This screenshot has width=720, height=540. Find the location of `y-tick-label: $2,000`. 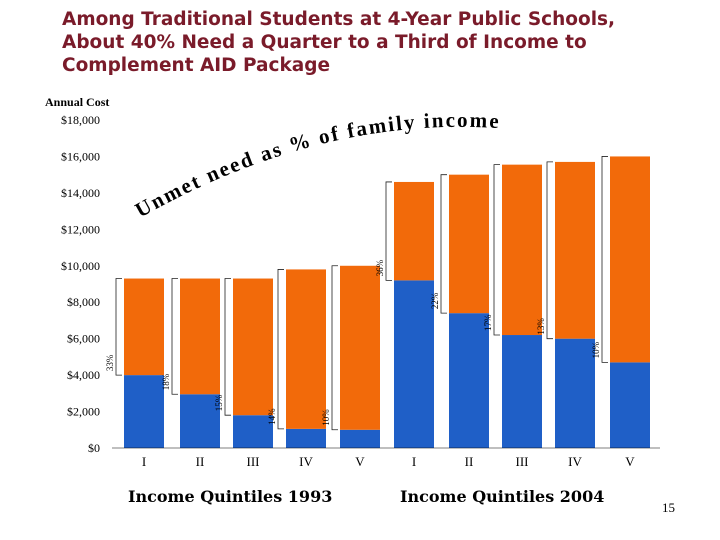

y-tick-label: $2,000 is located at coordinates (83, 412).